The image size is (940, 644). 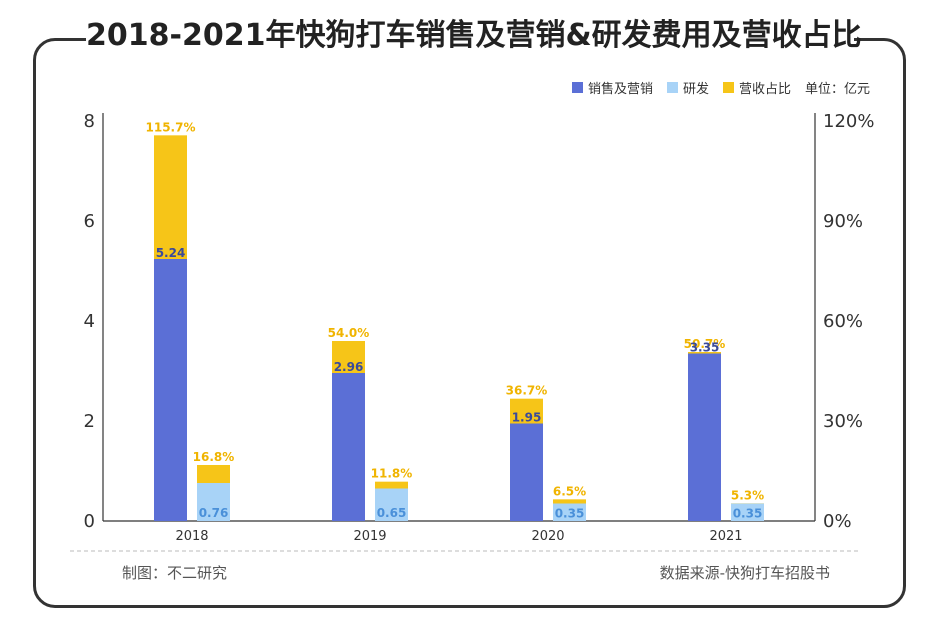 What do you see at coordinates (577, 87) in the screenshot?
I see `legend-swatch-sales` at bounding box center [577, 87].